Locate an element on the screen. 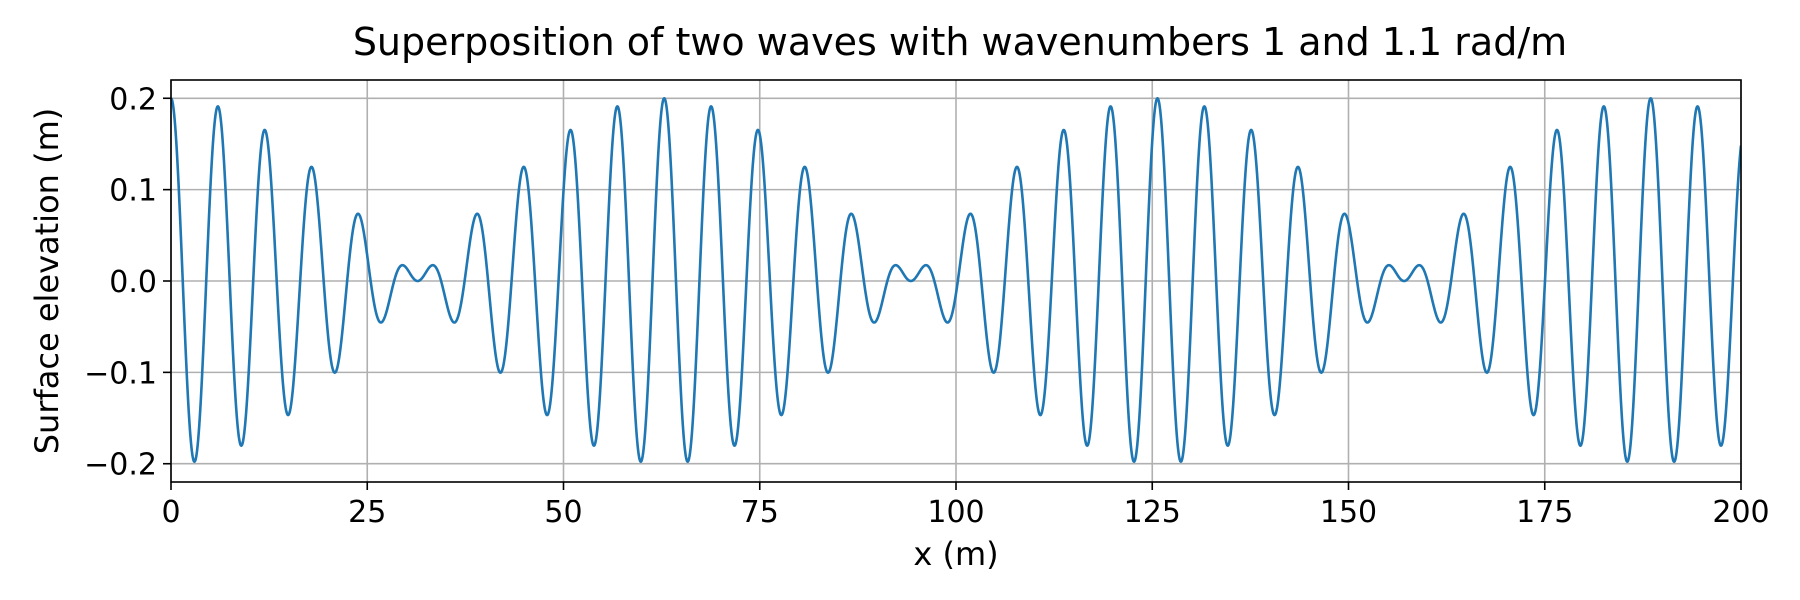 The image size is (1800, 600). x-tick-label: 50 is located at coordinates (563, 512).